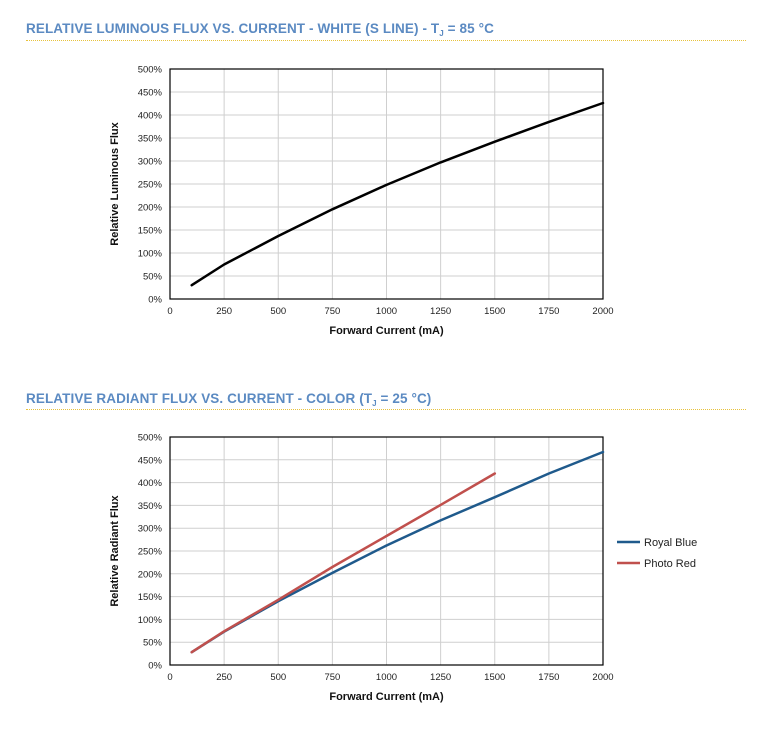  What do you see at coordinates (440, 311) in the screenshot?
I see `chart1-xtick-label: 1250` at bounding box center [440, 311].